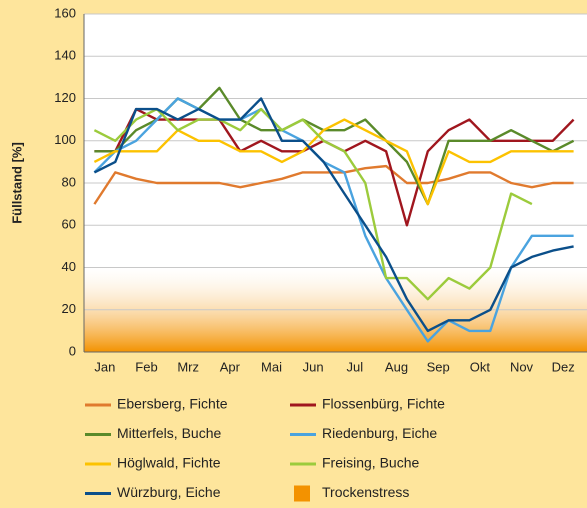 This screenshot has width=587, height=508. Describe the element at coordinates (104, 366) in the screenshot. I see `x-tick-label: Jan` at that location.